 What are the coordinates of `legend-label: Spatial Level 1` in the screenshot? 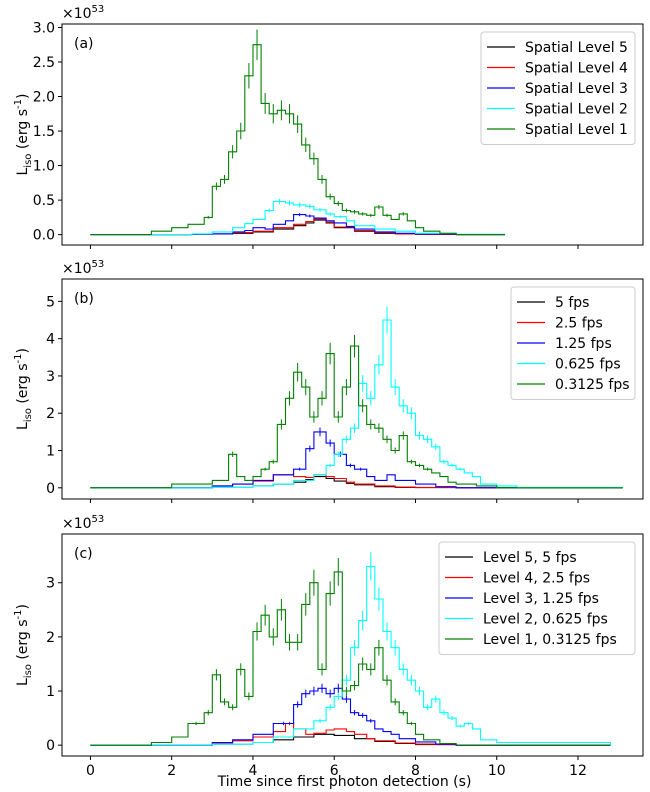 It's located at (576, 130).